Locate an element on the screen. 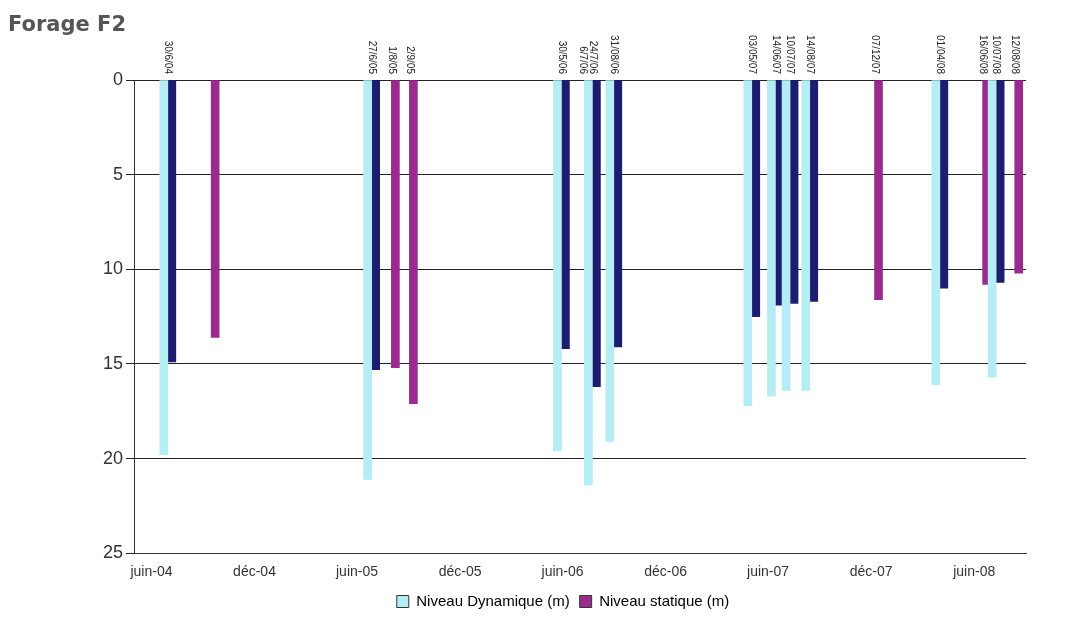  annotation: 30/6/04 is located at coordinates (169, 57).